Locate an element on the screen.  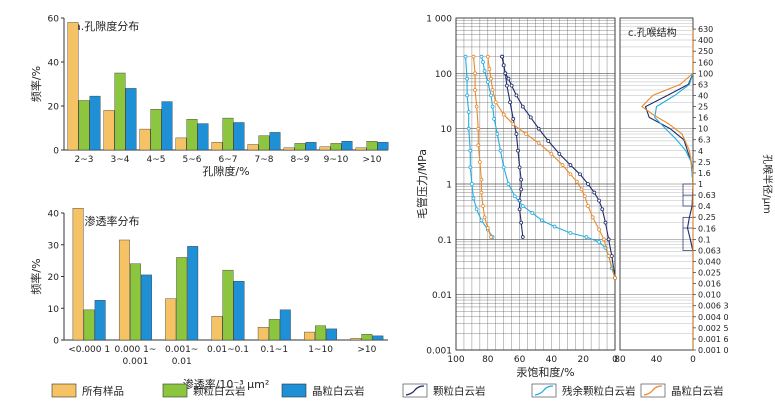
y2-tick-label: 10 is located at coordinates (703, 129).